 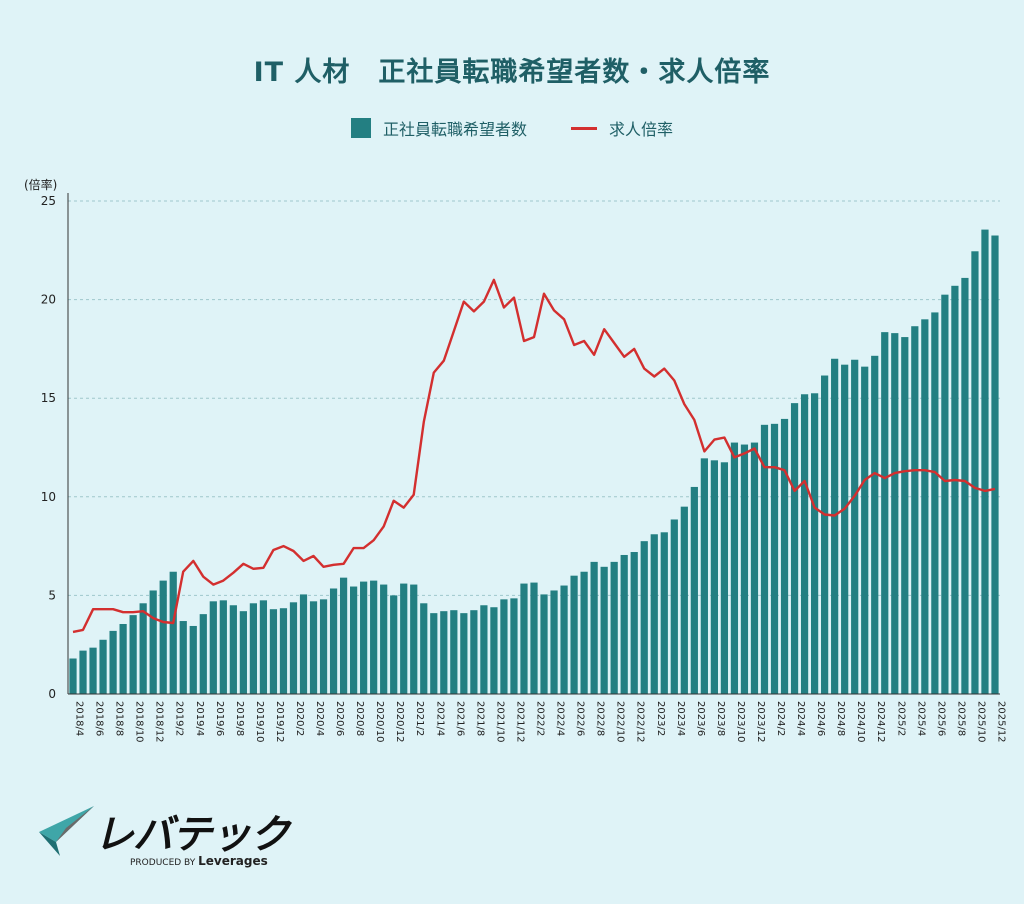 What do you see at coordinates (900, 718) in the screenshot?
I see `x-tick-label: 2025/2` at bounding box center [900, 718].